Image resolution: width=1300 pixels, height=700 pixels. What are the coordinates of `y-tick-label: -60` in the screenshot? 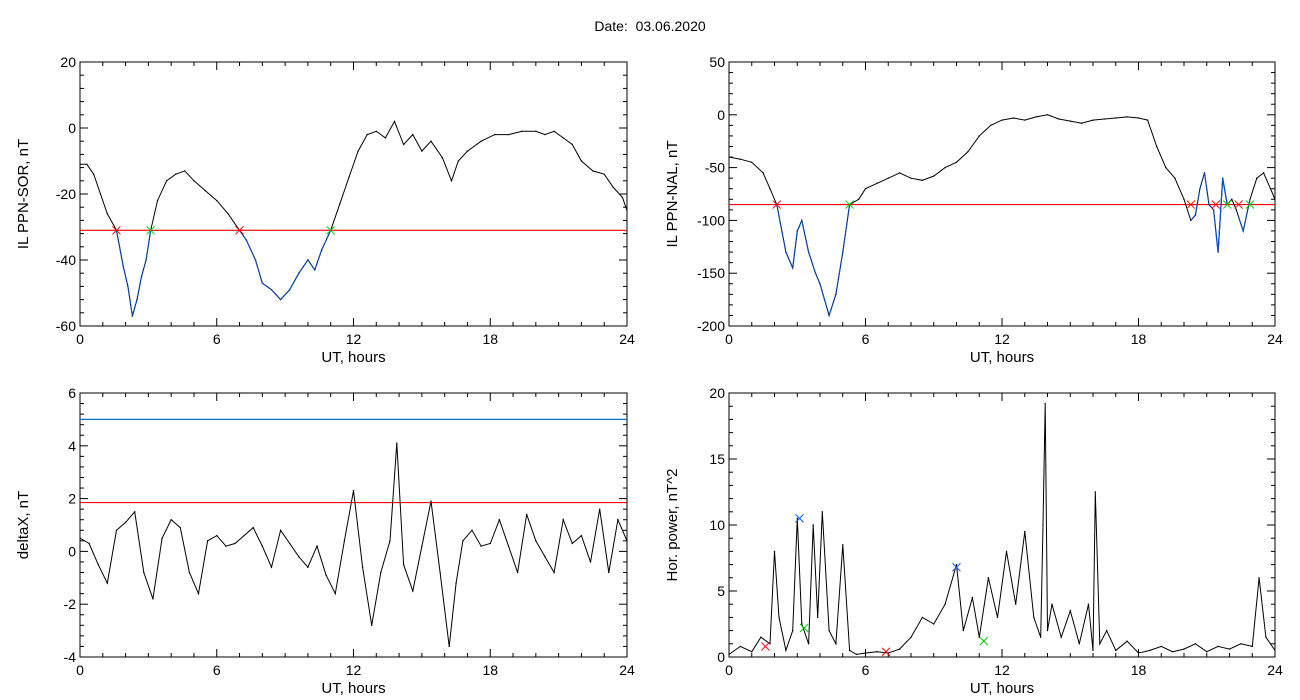 It's located at (66, 326).